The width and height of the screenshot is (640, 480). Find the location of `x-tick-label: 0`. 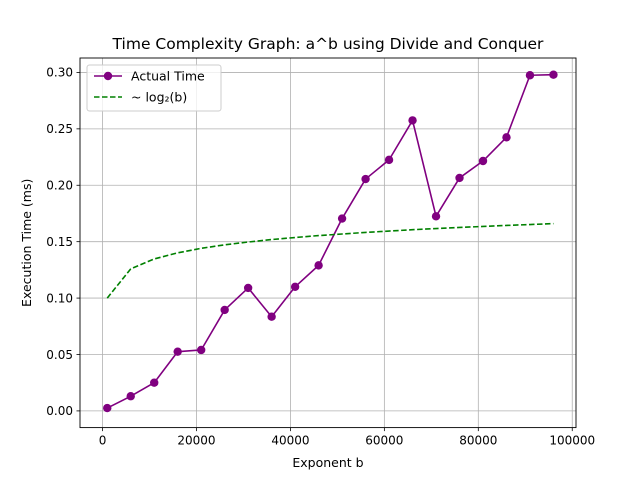

x-tick-label: 0 is located at coordinates (103, 441).